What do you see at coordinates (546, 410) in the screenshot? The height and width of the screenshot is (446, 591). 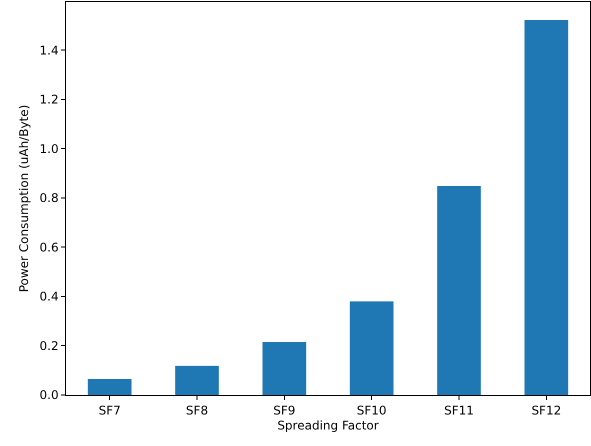 I see `x-tick-label: SF12` at bounding box center [546, 410].